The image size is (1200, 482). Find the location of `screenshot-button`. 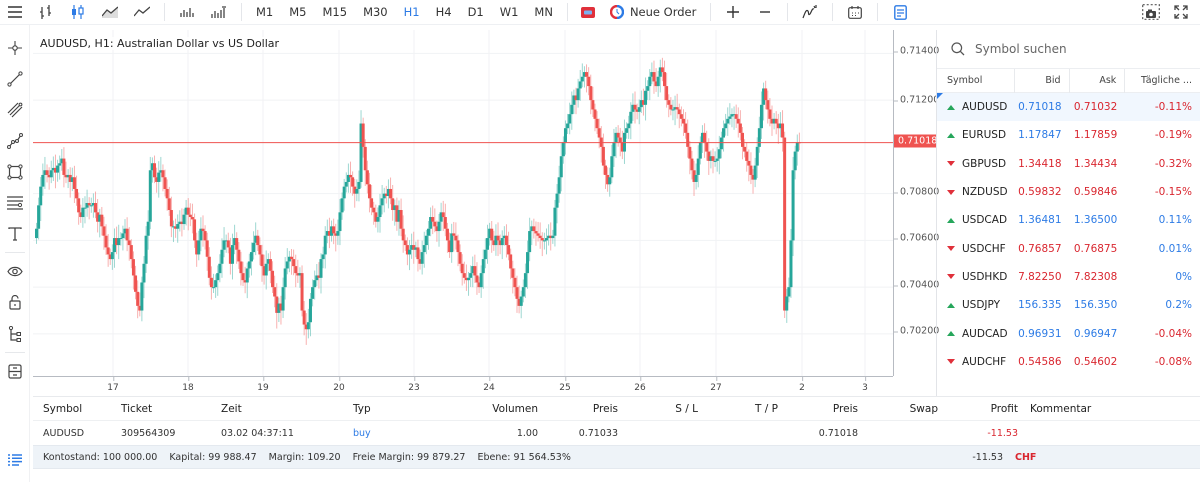

screenshot-button is located at coordinates (1151, 12).